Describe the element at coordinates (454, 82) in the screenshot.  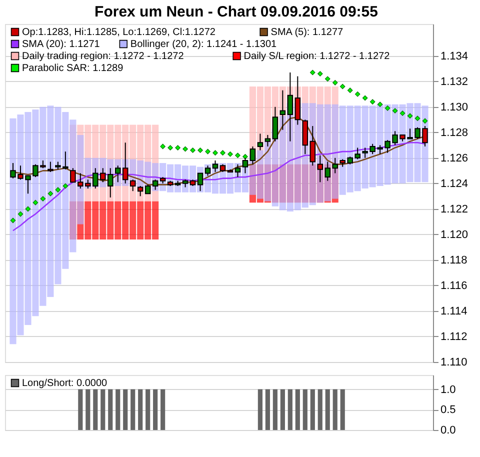
I see `y-tick-label: 1.132` at that location.